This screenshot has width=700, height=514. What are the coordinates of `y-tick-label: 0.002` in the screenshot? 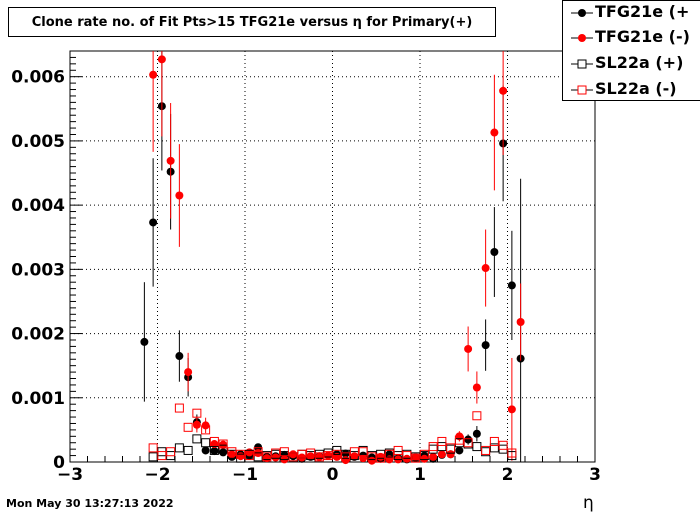 It's located at (38, 335).